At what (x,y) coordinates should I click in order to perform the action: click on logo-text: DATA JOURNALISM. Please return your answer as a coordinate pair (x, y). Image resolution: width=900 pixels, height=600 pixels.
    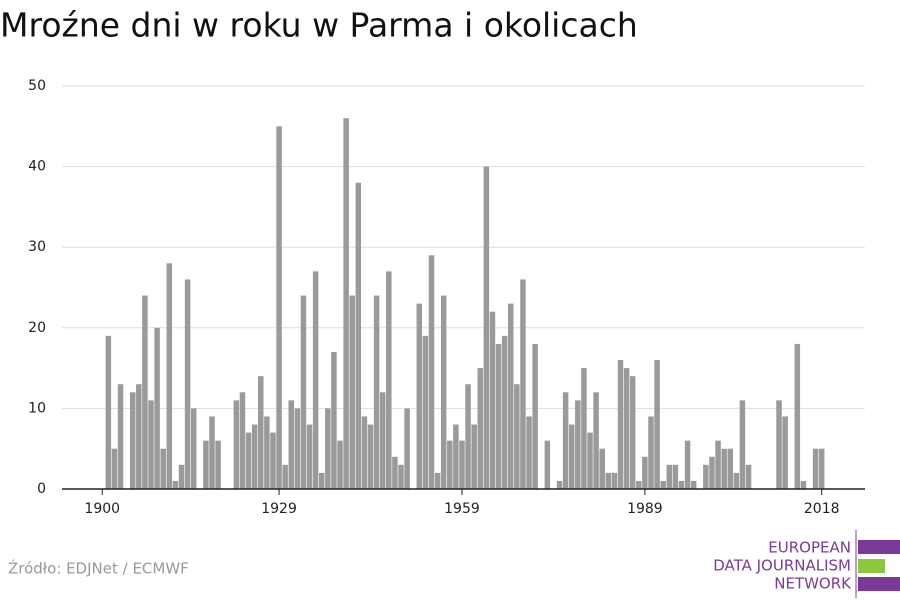
    Looking at the image, I should click on (782, 566).